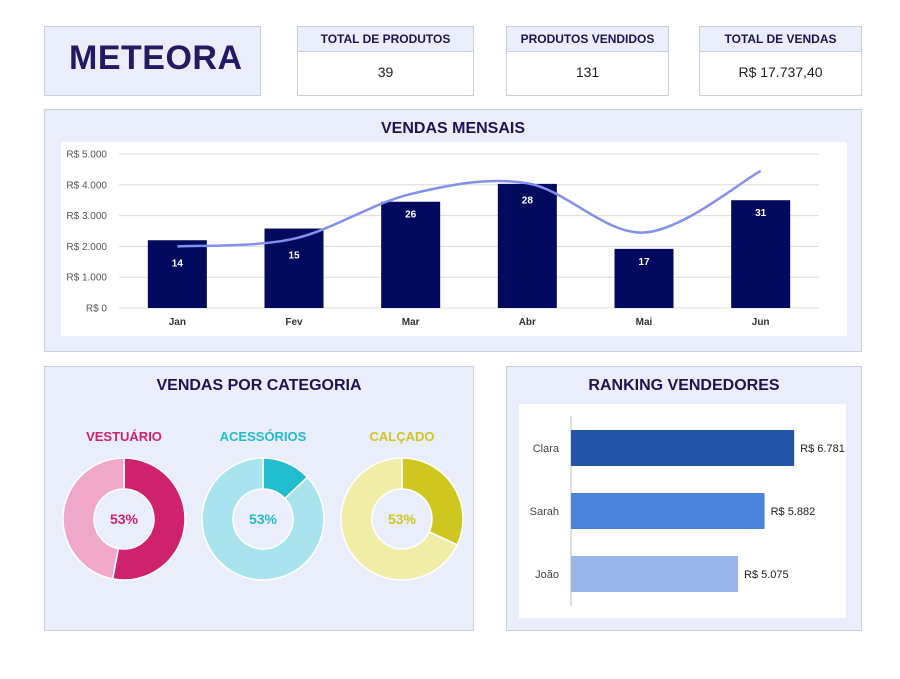  What do you see at coordinates (86, 155) in the screenshot?
I see `y-tick-label: R$ 5.000` at bounding box center [86, 155].